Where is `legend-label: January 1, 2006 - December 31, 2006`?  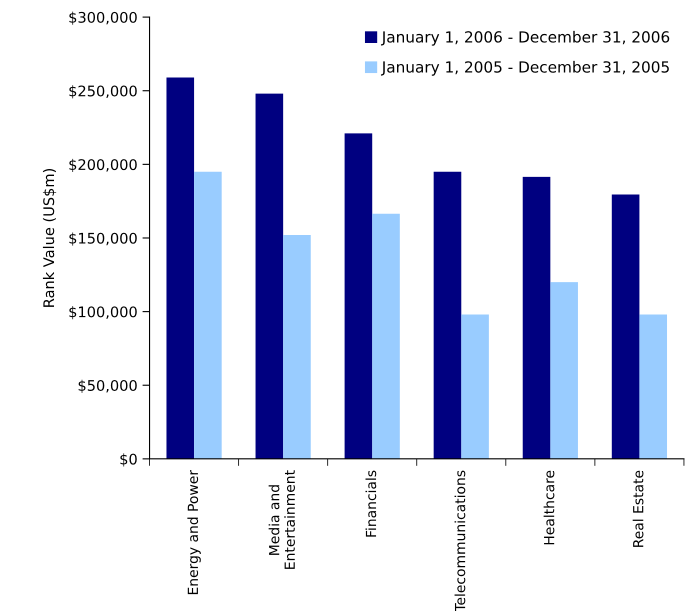 legend-label: January 1, 2006 - December 31, 2006 is located at coordinates (525, 38).